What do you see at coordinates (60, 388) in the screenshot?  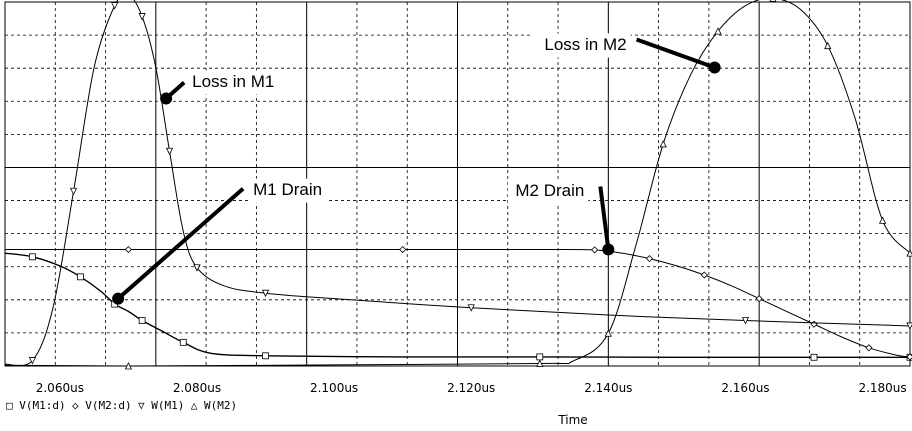 I see `x-tick-label: 2.060us` at bounding box center [60, 388].